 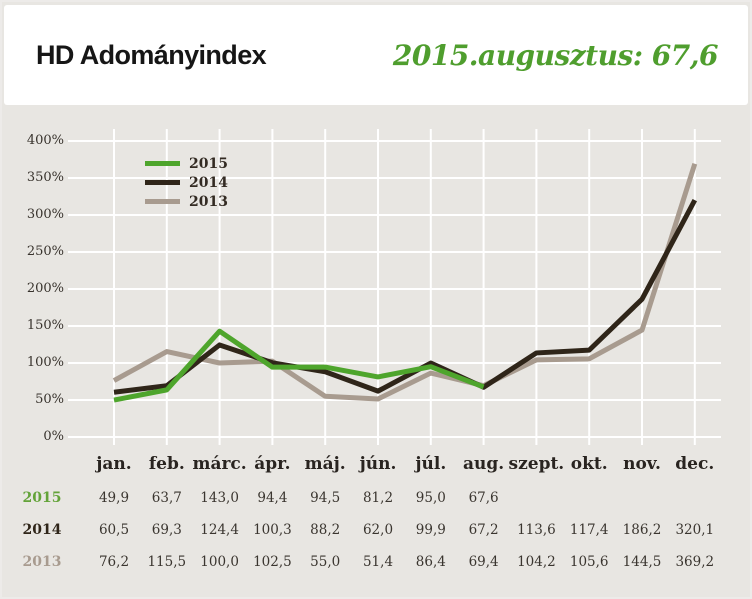 I want to click on table-value-2014-feb: 69,3, so click(x=166, y=530).